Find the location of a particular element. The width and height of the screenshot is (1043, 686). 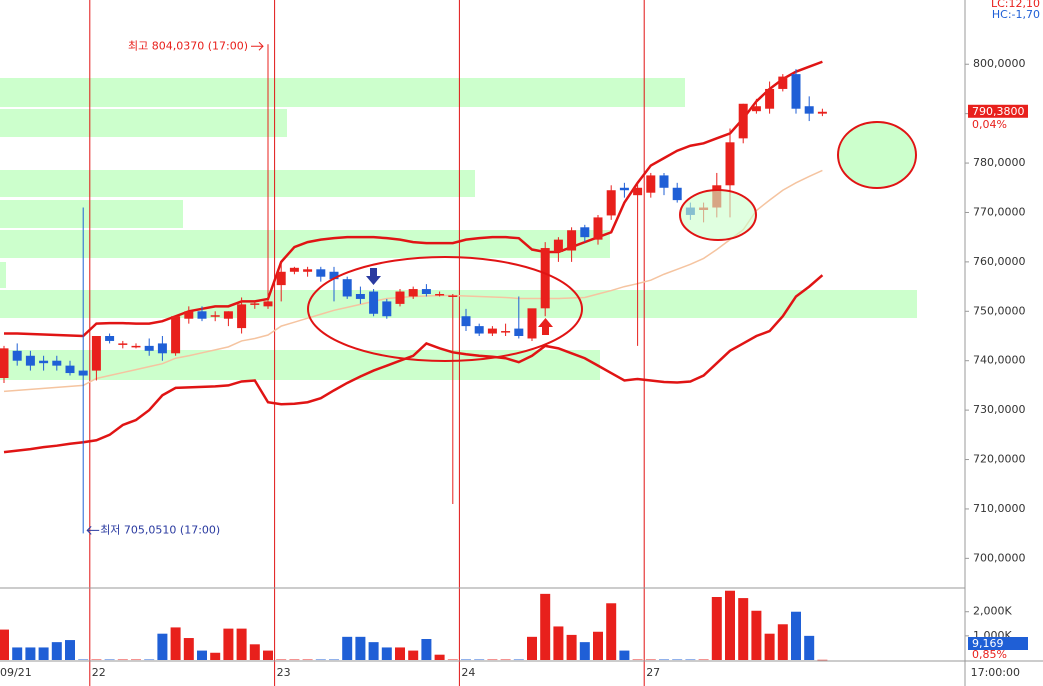

volume-tick-label: 2,000K is located at coordinates (992, 611).